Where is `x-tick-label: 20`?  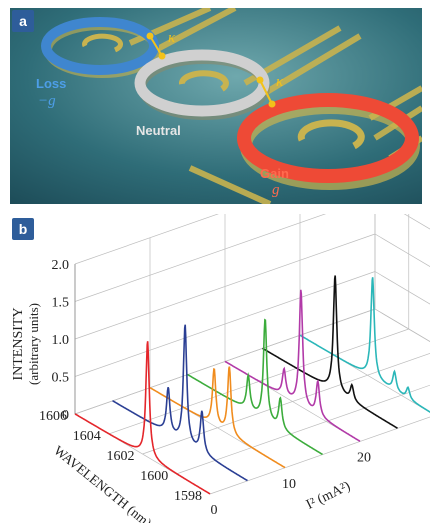
x-tick-label: 20 is located at coordinates (364, 458).